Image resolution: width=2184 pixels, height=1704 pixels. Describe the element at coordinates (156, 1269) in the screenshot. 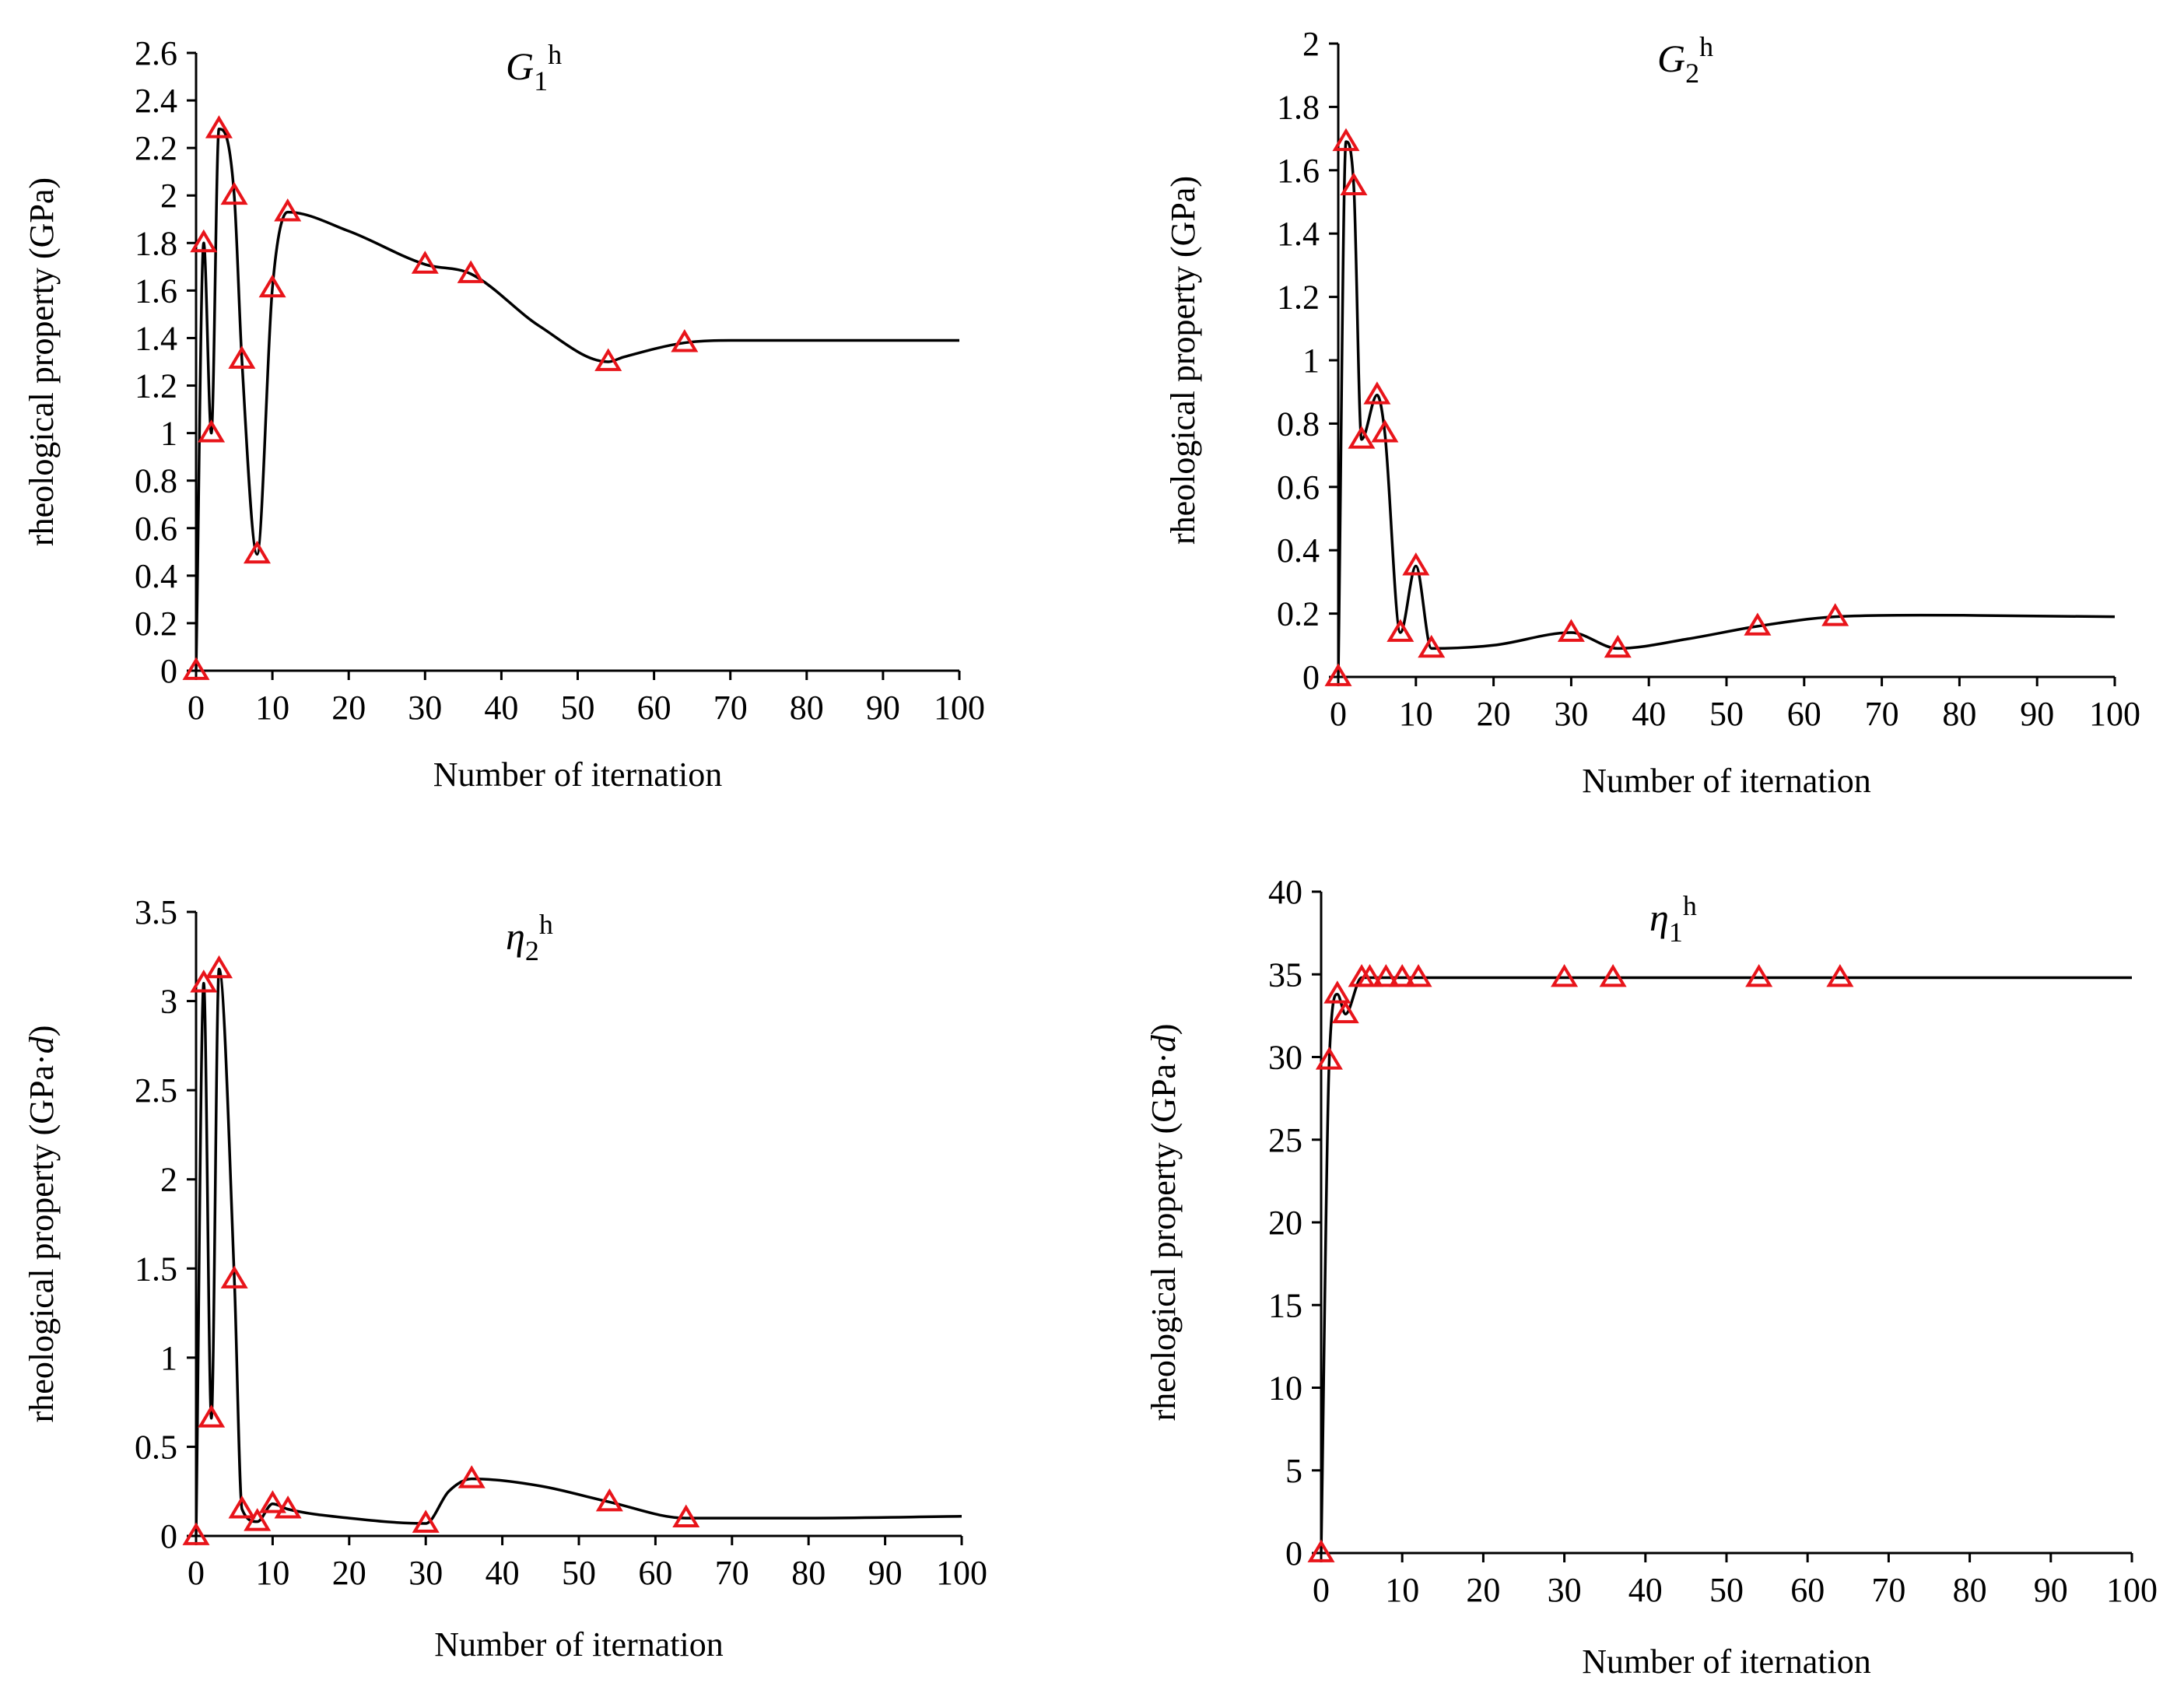

I see `y-tick-label: 1.5` at that location.